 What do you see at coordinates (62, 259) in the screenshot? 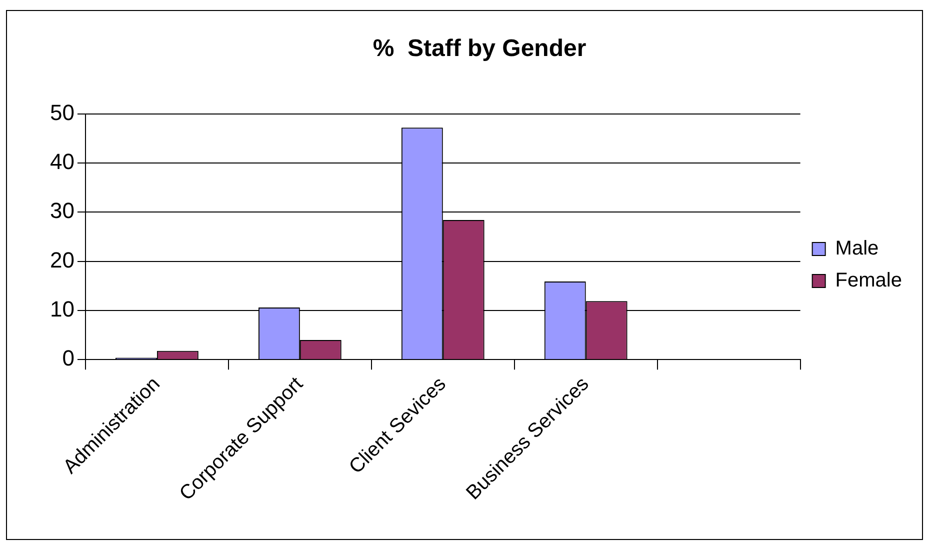
I see `y-tick-label: 20` at bounding box center [62, 259].